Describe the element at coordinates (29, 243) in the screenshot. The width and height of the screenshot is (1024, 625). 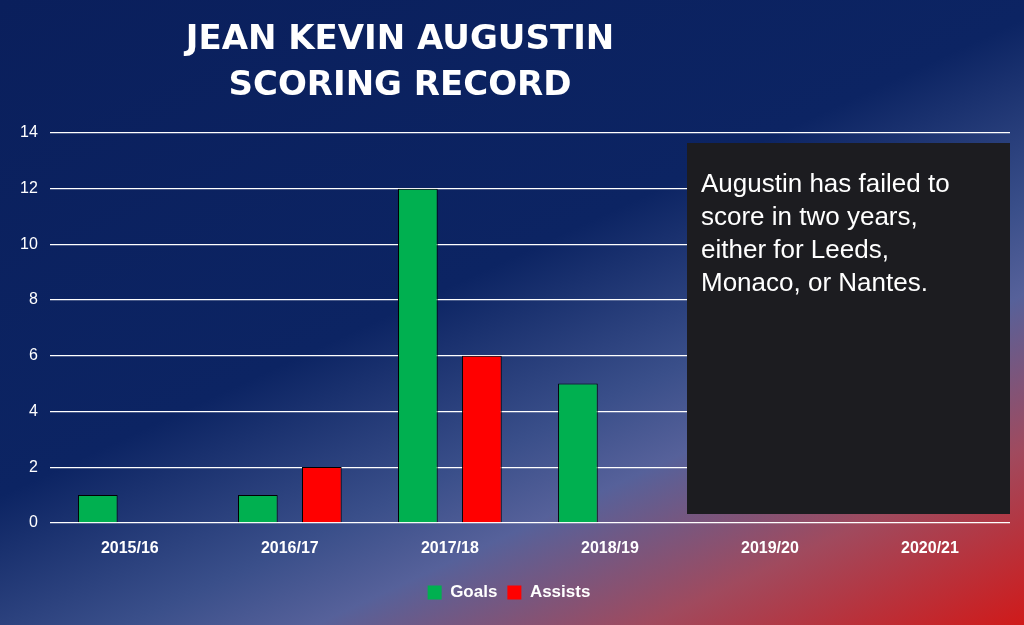
I see `y-tick-label: 10` at that location.